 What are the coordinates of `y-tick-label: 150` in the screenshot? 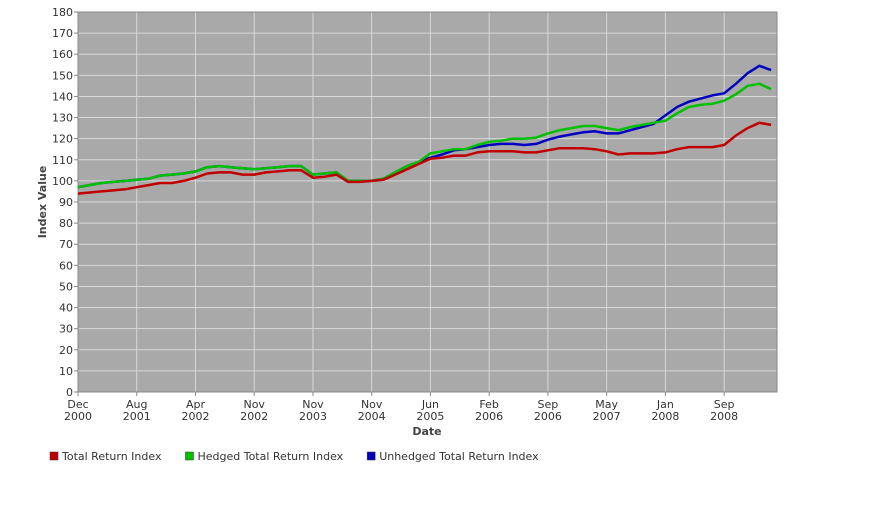 It's located at (62, 75).